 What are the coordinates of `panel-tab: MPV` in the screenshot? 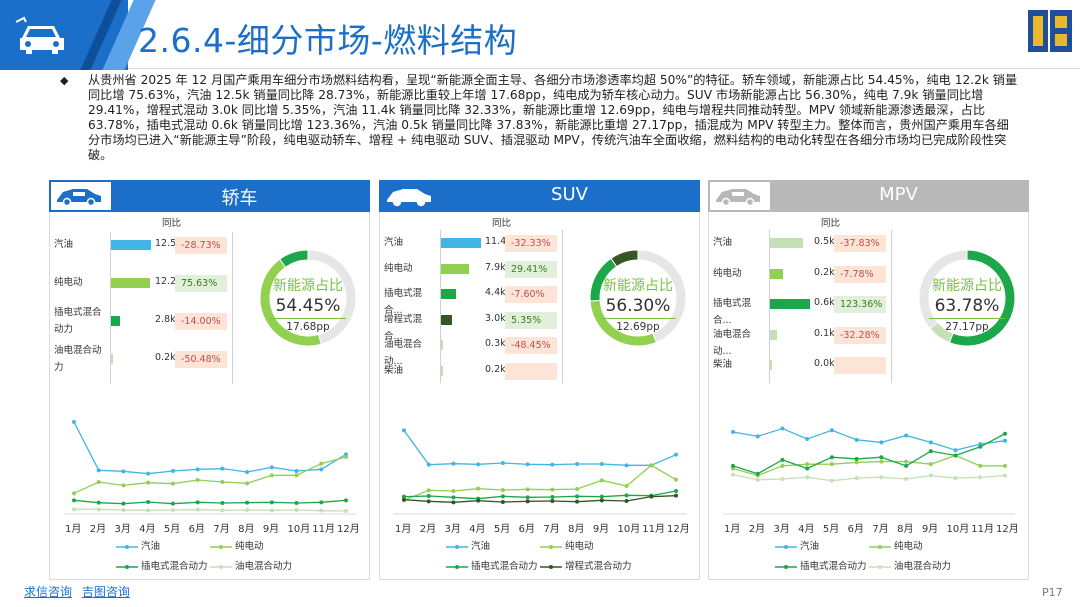 It's located at (868, 196).